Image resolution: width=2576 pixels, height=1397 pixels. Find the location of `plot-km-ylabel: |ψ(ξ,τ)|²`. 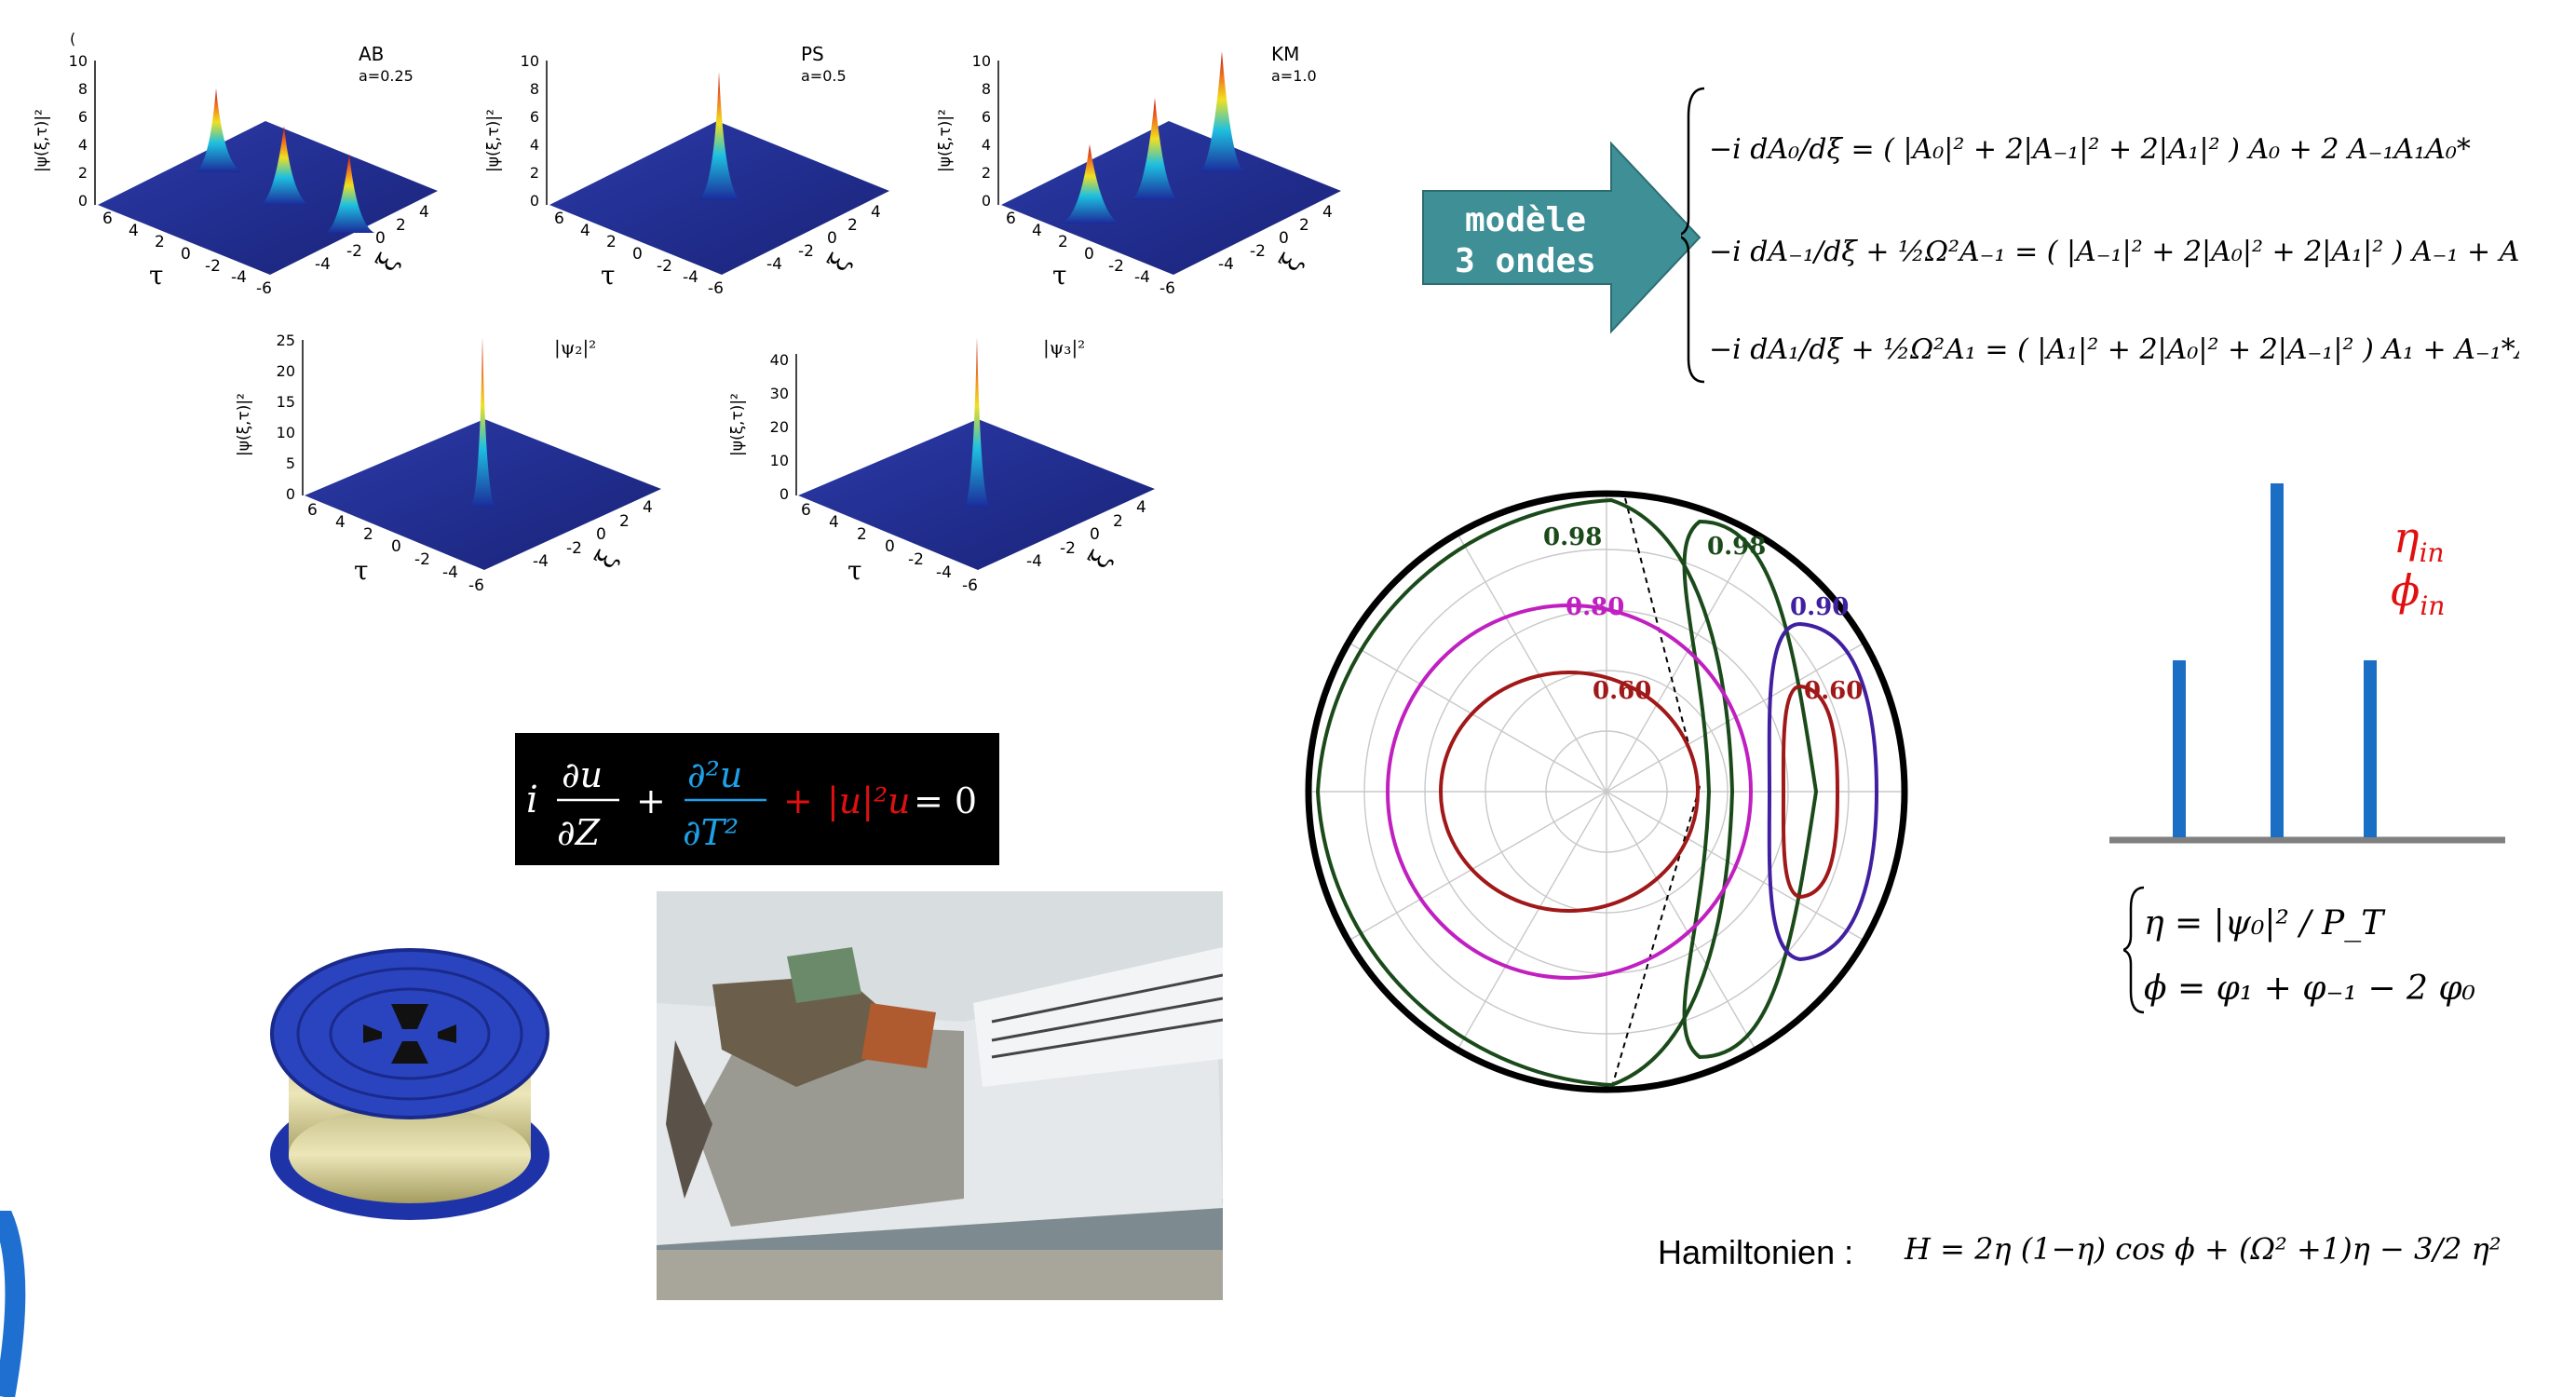

plot-km-ylabel: |ψ(ξ,τ)|² is located at coordinates (945, 141).